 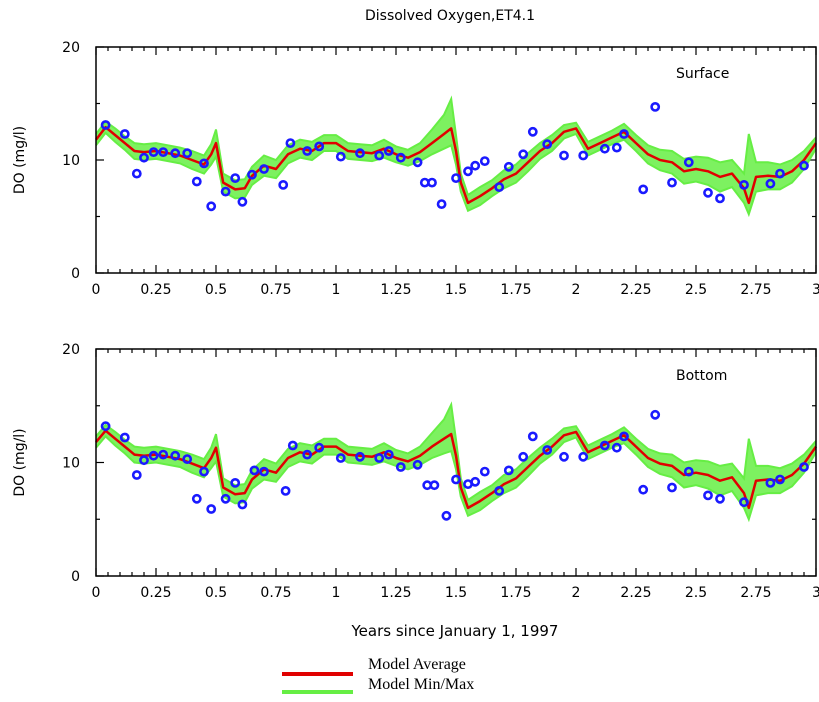 What do you see at coordinates (450, 16) in the screenshot?
I see `chart-title: Dissolved Oxygen,ET4.1` at bounding box center [450, 16].